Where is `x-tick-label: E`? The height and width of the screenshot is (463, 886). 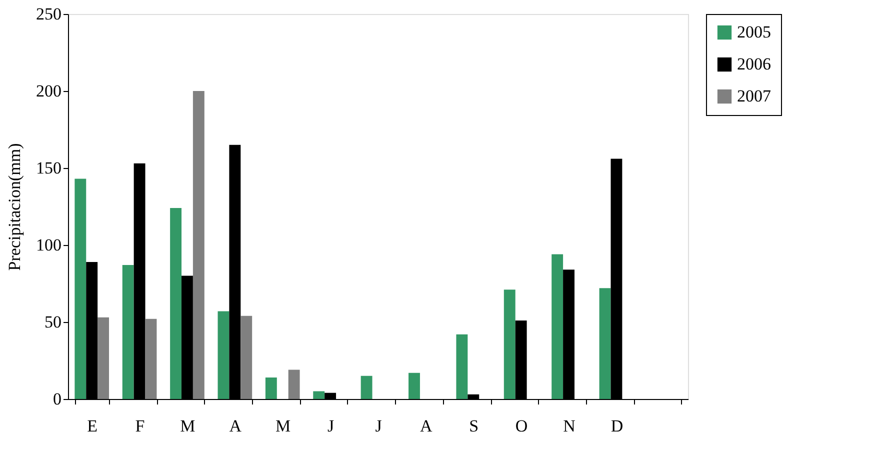
x-tick-label: E is located at coordinates (92, 426).